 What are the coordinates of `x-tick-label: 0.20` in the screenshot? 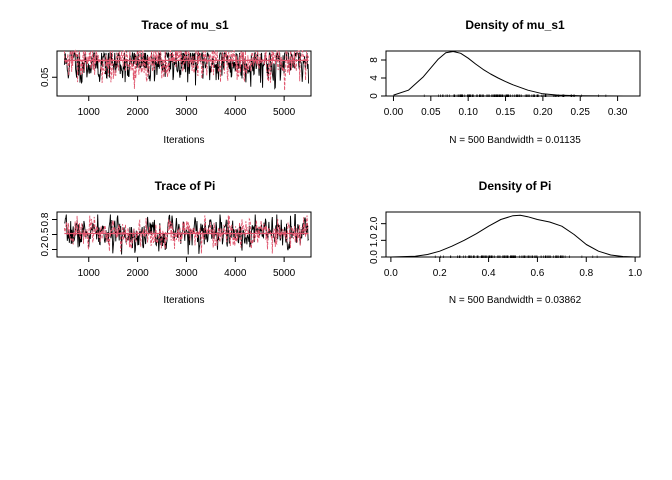 It's located at (543, 112).